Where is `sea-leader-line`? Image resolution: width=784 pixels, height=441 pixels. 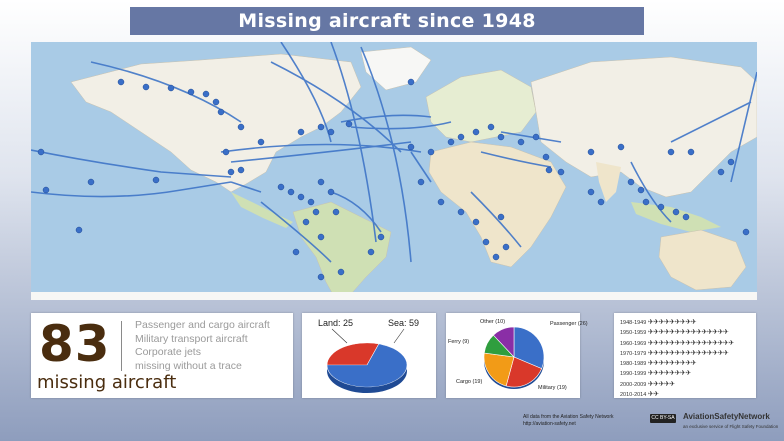
sea-leader-line is located at coordinates (399, 336).